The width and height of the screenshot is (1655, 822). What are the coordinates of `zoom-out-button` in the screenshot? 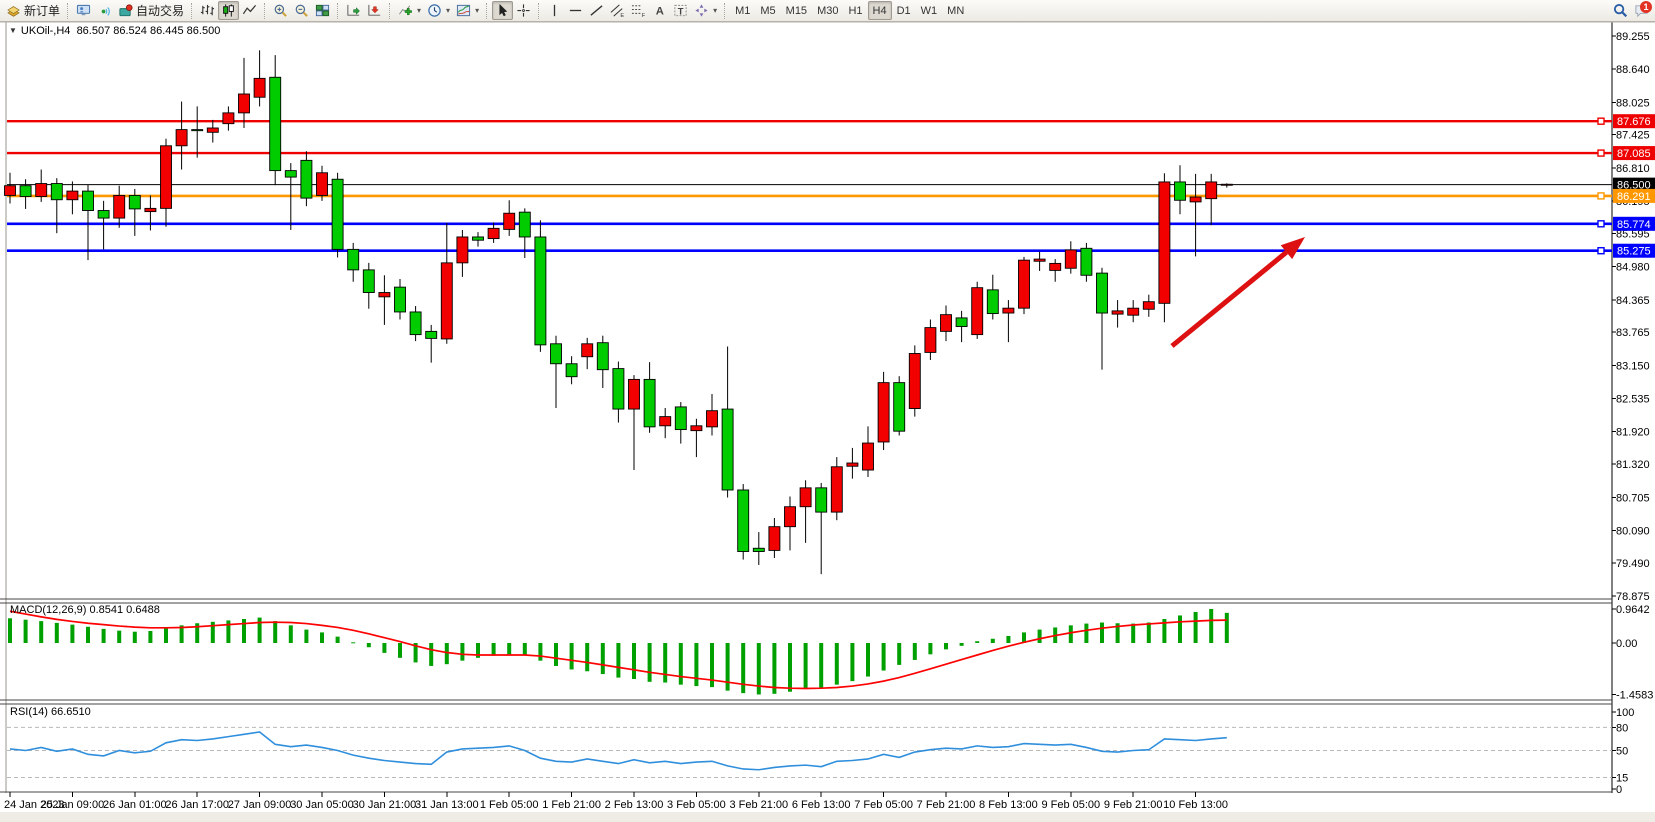 It's located at (301, 10).